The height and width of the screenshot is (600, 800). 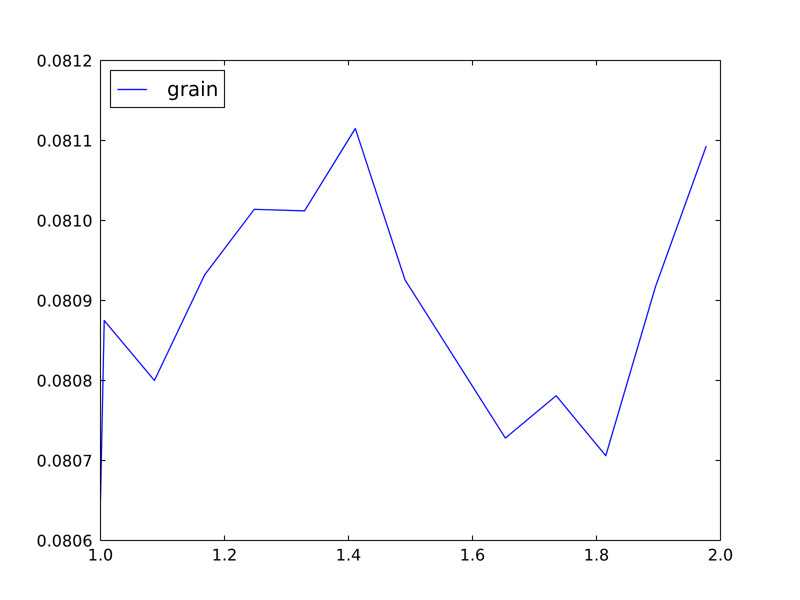 What do you see at coordinates (64, 61) in the screenshot?
I see `y-tick-label: 0.0812` at bounding box center [64, 61].